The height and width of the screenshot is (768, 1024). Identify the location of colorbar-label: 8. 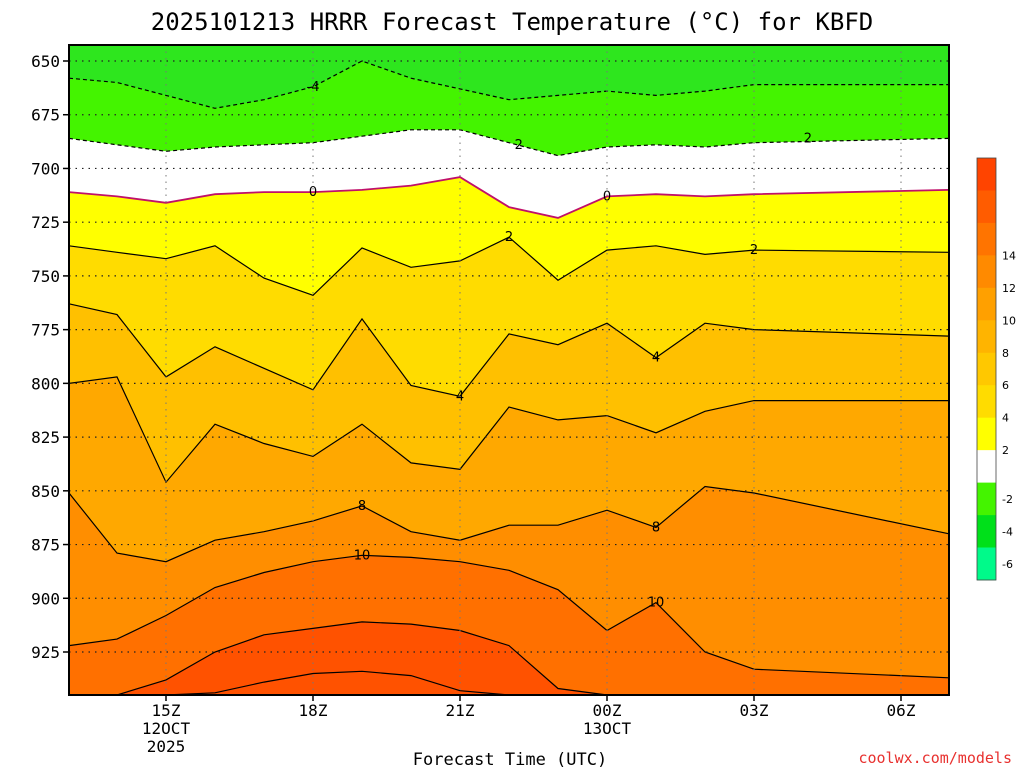
(1005, 353).